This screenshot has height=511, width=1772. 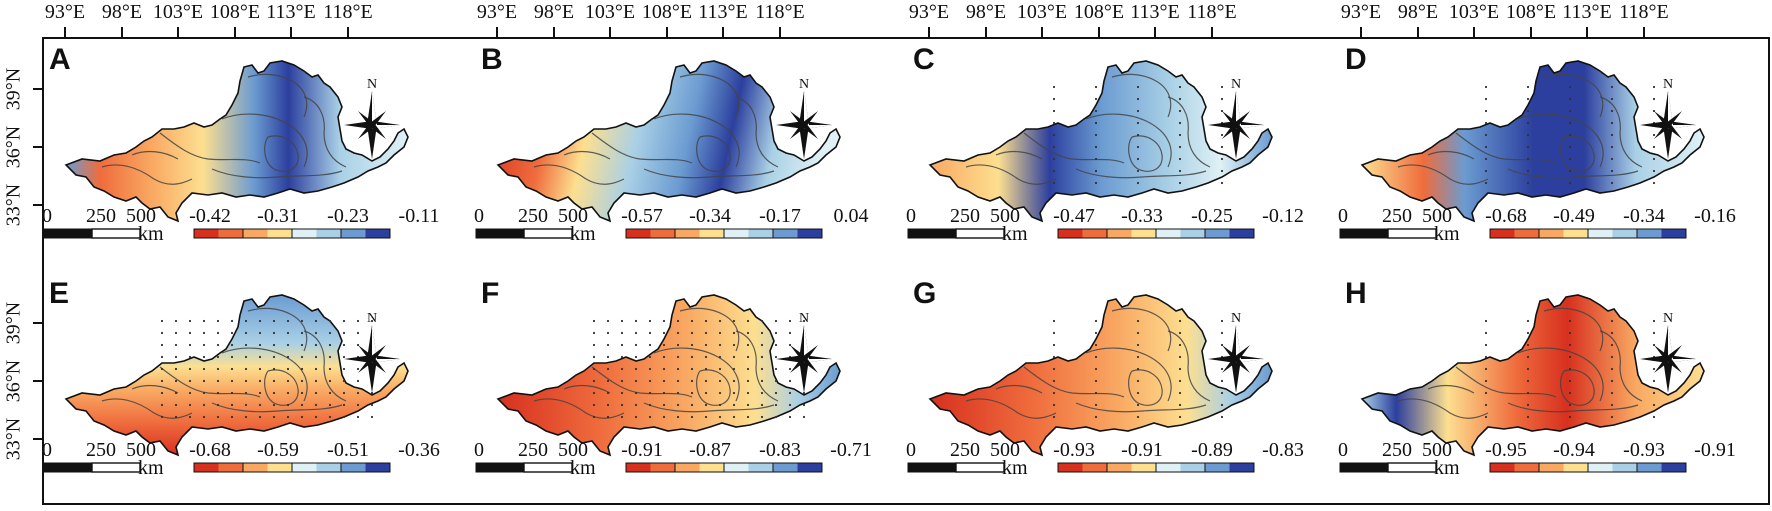 I want to click on legend-value-label: -0.36, so click(x=419, y=450).